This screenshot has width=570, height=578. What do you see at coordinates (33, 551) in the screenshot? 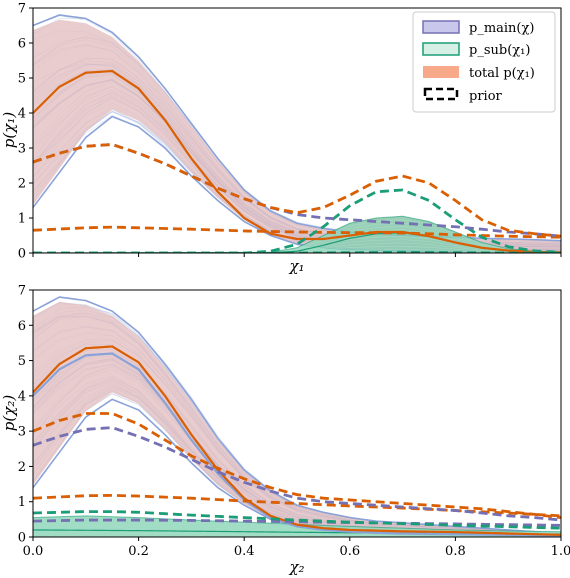
I see `xtick-label: 0.0` at bounding box center [33, 551].